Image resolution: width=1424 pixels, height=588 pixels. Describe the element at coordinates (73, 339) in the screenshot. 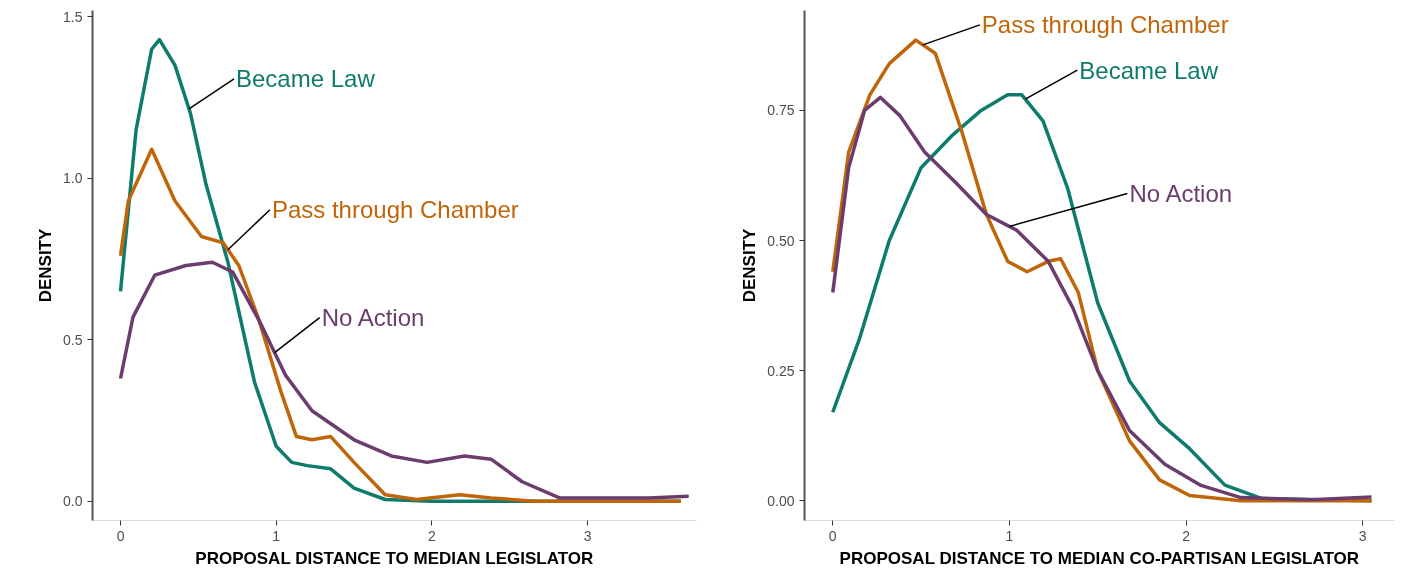

I see `y-tick-label: 0.5` at that location.